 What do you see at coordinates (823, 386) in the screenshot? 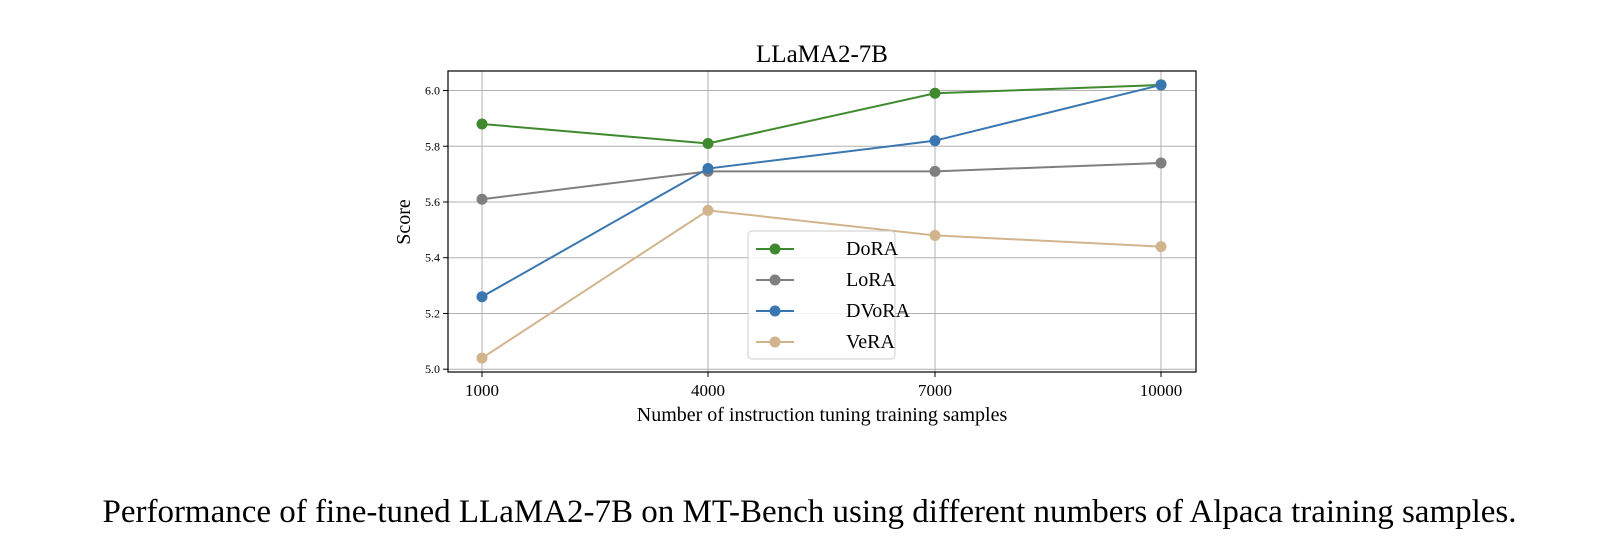
I see `x-axis-ticks: 1000 4000 7000 10000` at bounding box center [823, 386].